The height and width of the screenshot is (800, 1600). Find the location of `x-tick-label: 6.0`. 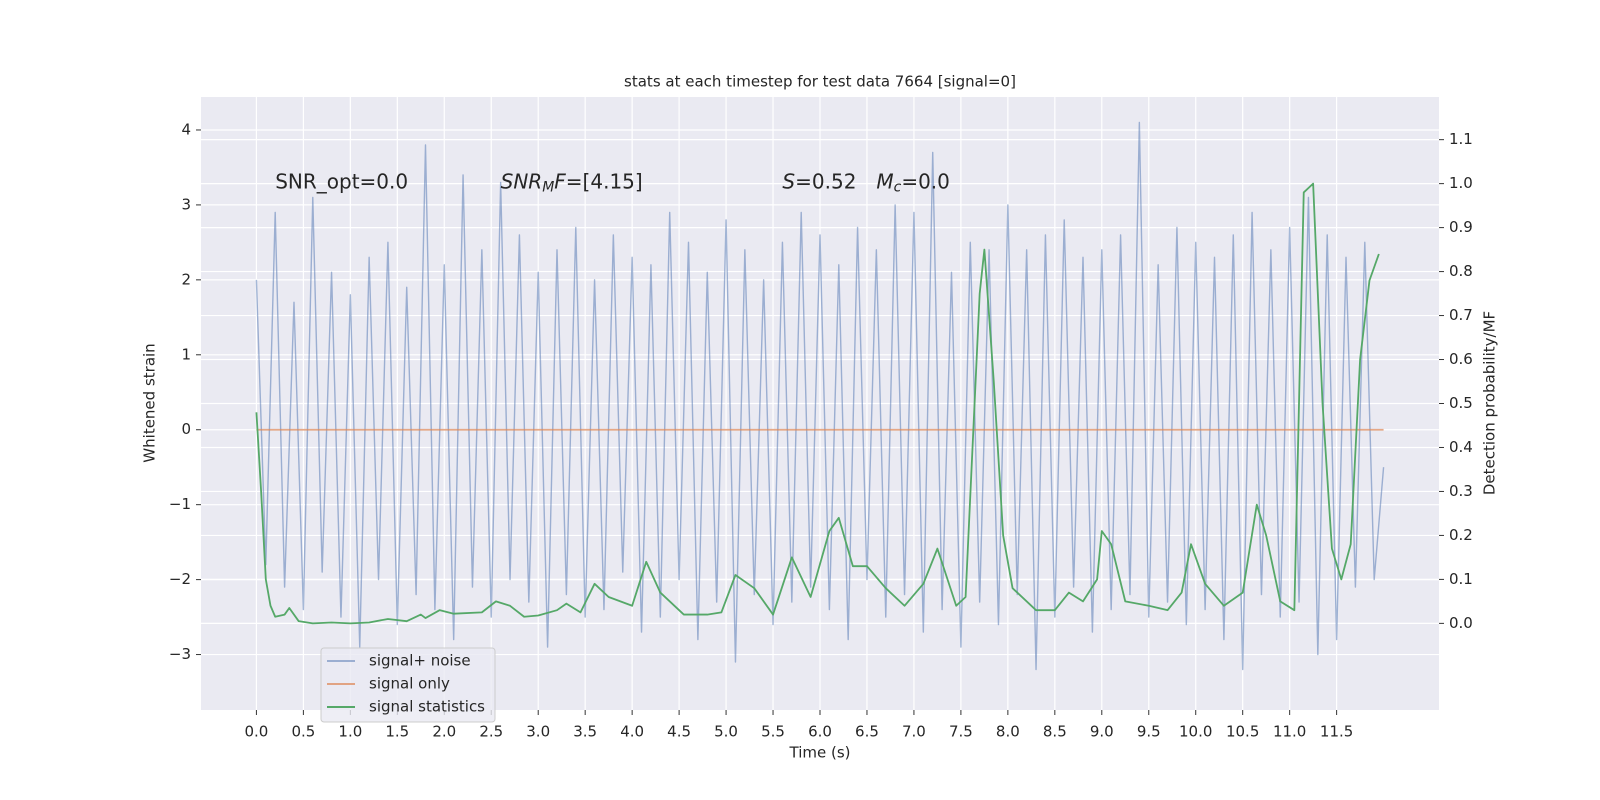

x-tick-label: 6.0 is located at coordinates (820, 732).